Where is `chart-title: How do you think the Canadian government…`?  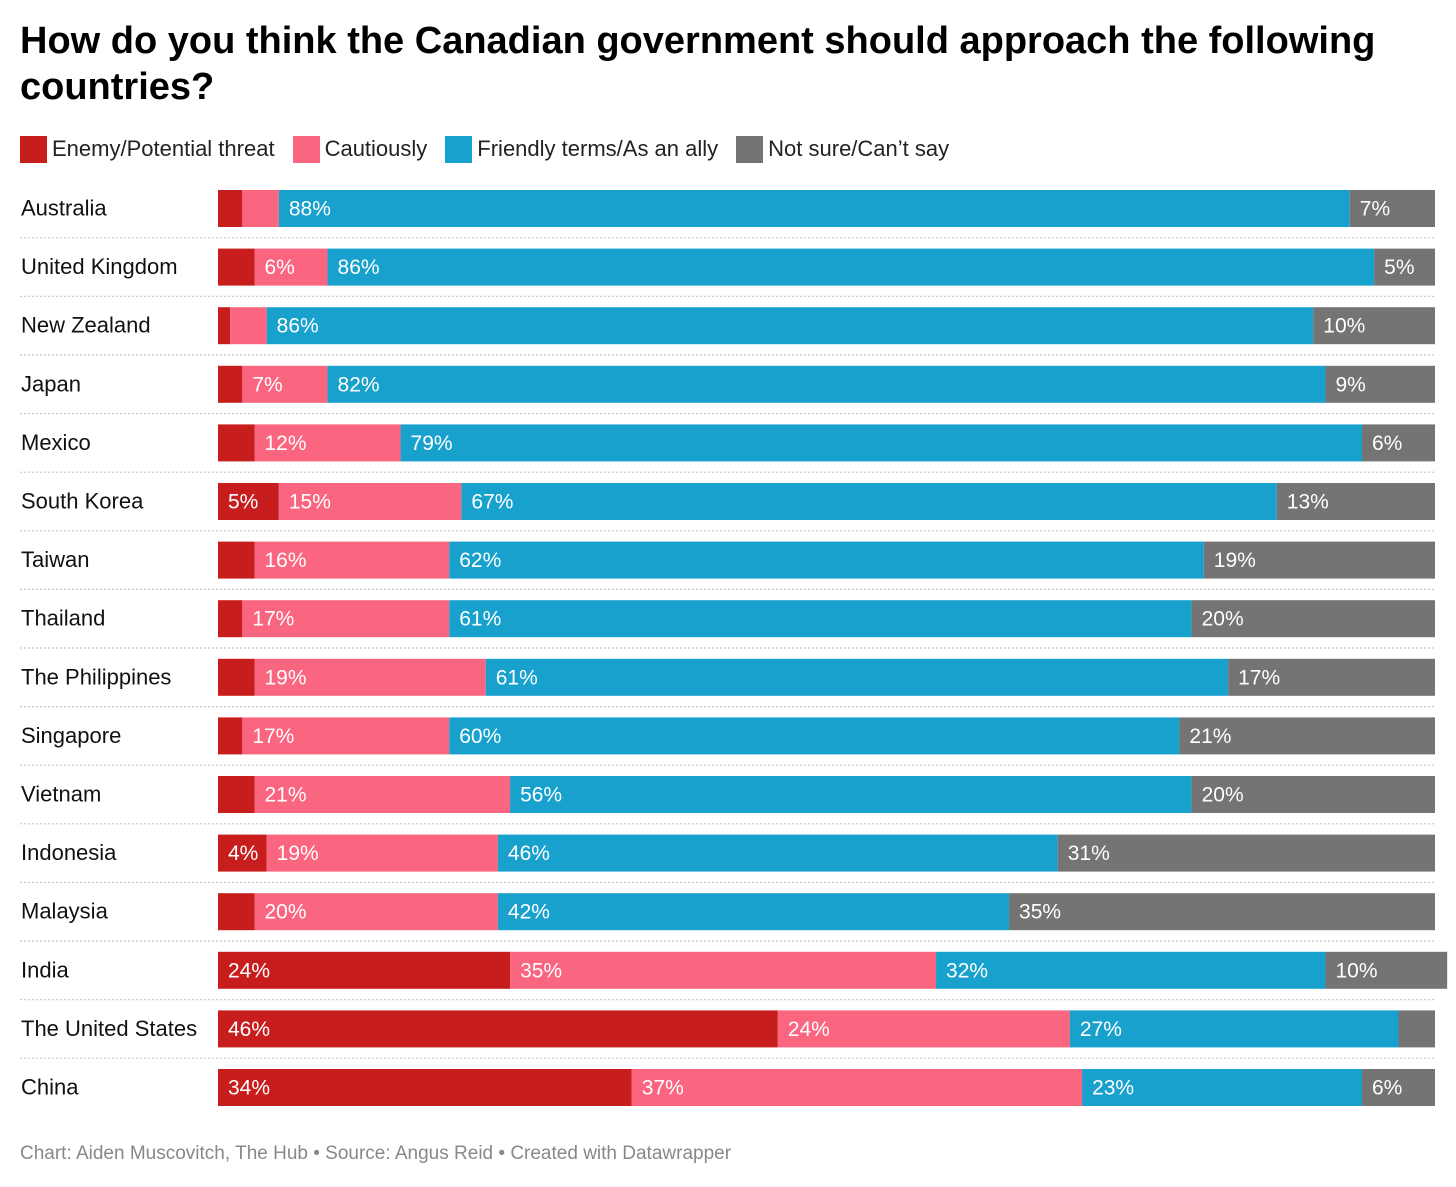
chart-title: How do you think the Canadian government… is located at coordinates (698, 64).